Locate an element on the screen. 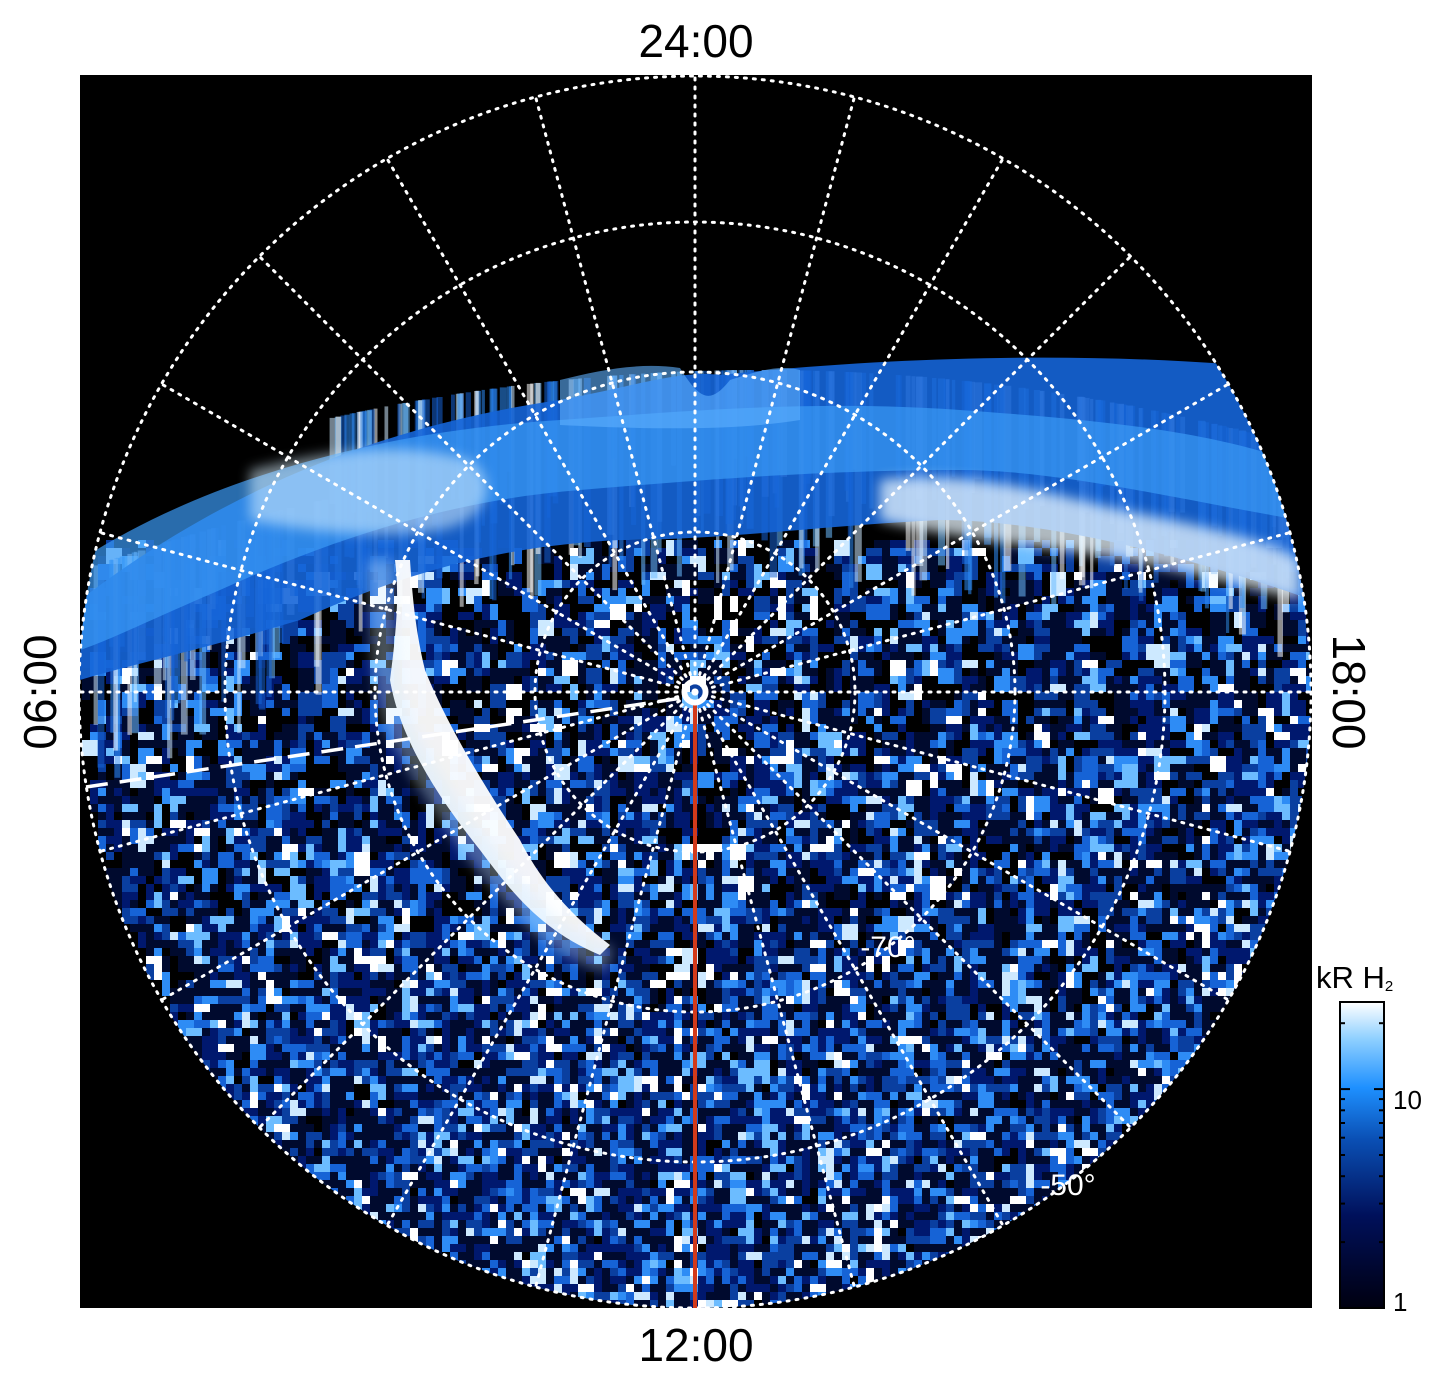 The image size is (1447, 1389). colorbar-title-main: kR H is located at coordinates (1350, 977).